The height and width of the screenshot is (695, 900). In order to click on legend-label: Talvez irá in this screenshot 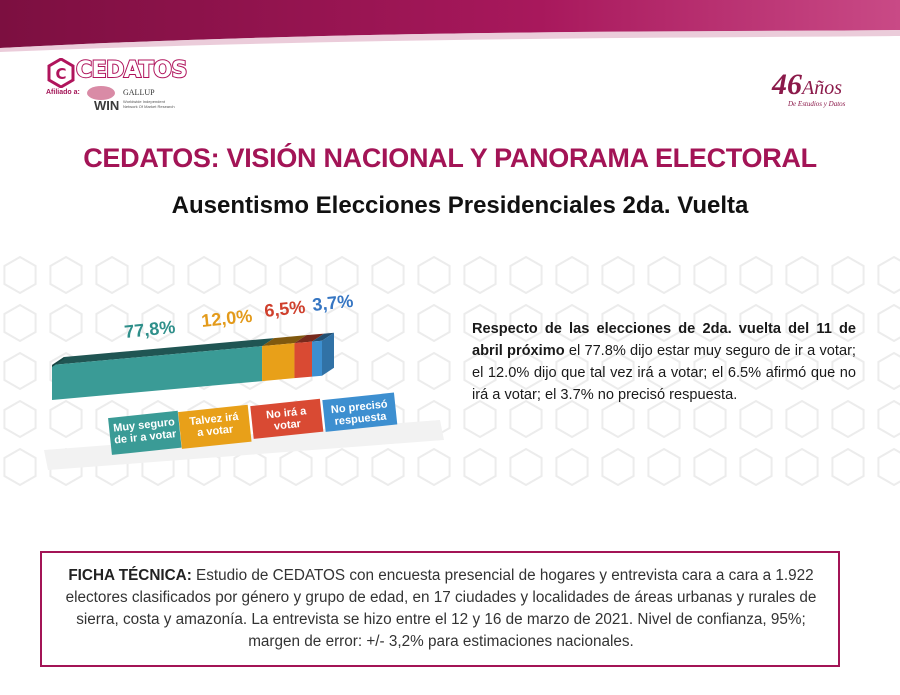, I will do `click(214, 419)`.